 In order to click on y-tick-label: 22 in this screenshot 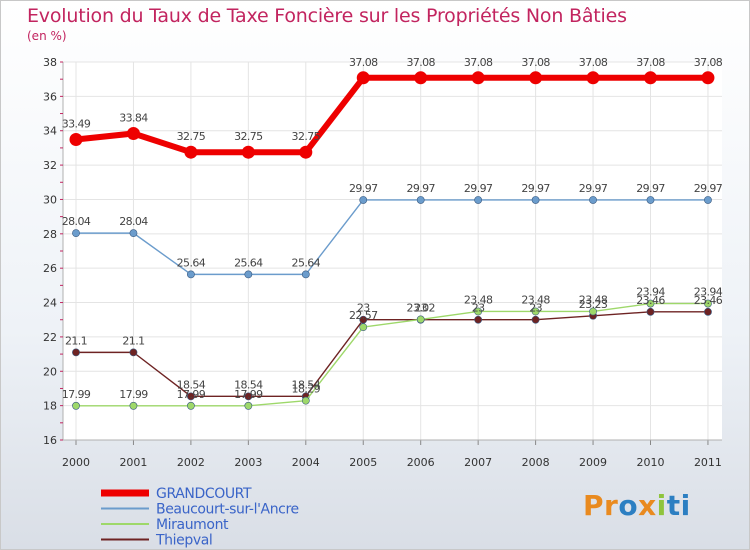, I will do `click(50, 337)`.